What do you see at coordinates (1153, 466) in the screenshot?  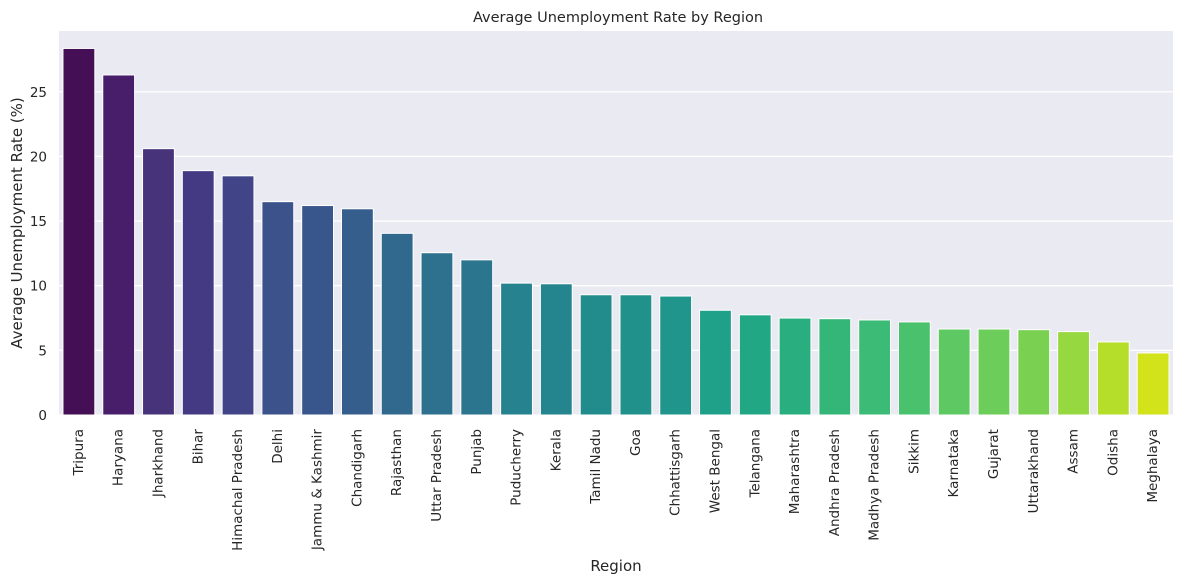 I see `x-tick-label: Meghalaya` at bounding box center [1153, 466].